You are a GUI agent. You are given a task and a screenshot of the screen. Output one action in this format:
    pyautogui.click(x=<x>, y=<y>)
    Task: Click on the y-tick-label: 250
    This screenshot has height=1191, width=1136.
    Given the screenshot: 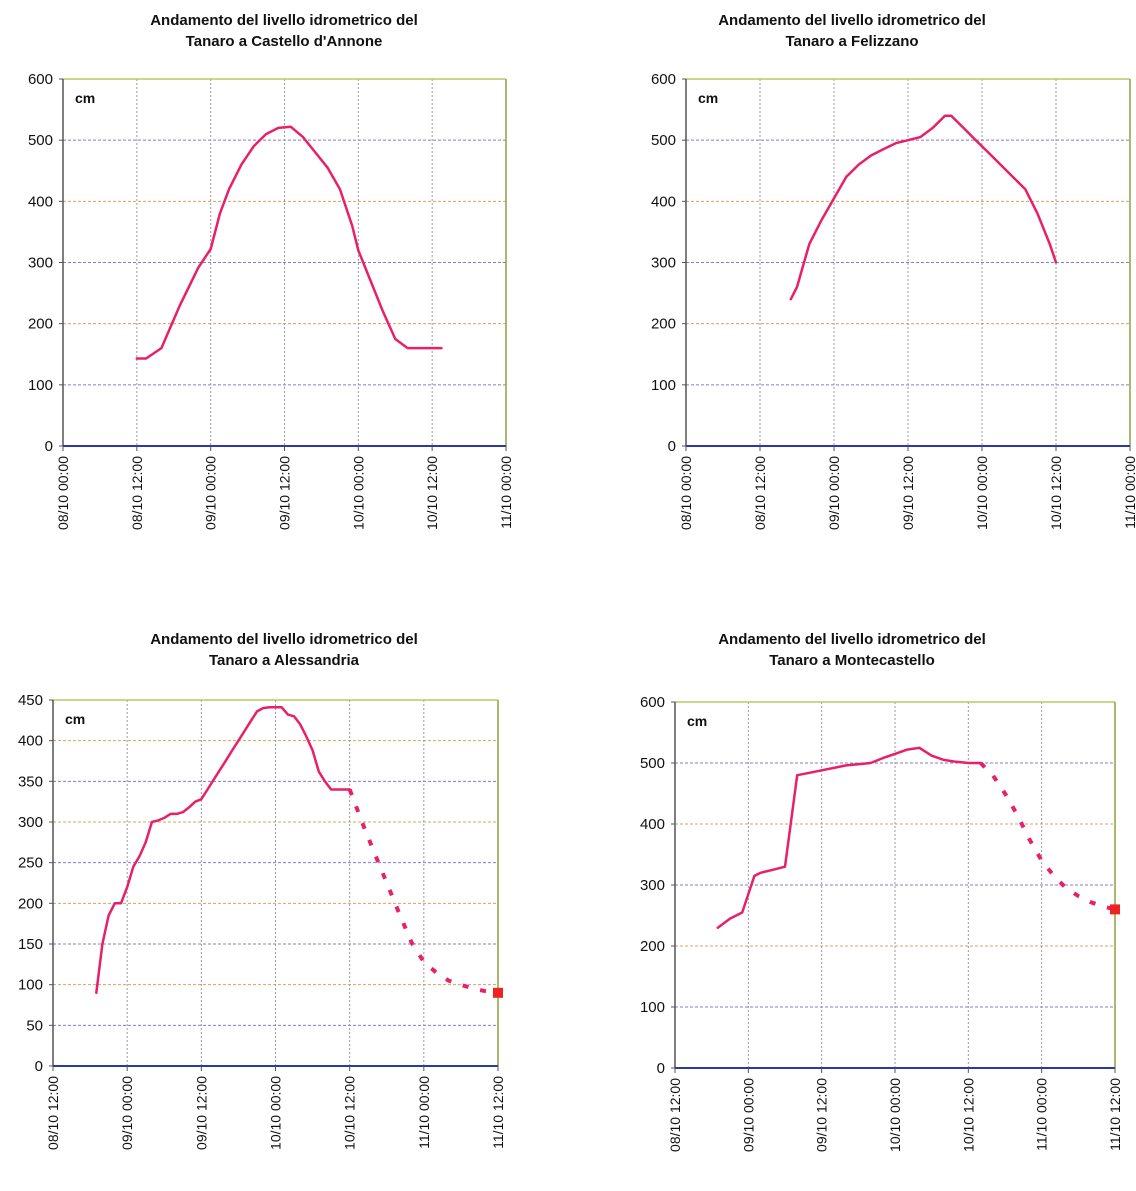 What is the action you would take?
    pyautogui.click(x=30, y=863)
    